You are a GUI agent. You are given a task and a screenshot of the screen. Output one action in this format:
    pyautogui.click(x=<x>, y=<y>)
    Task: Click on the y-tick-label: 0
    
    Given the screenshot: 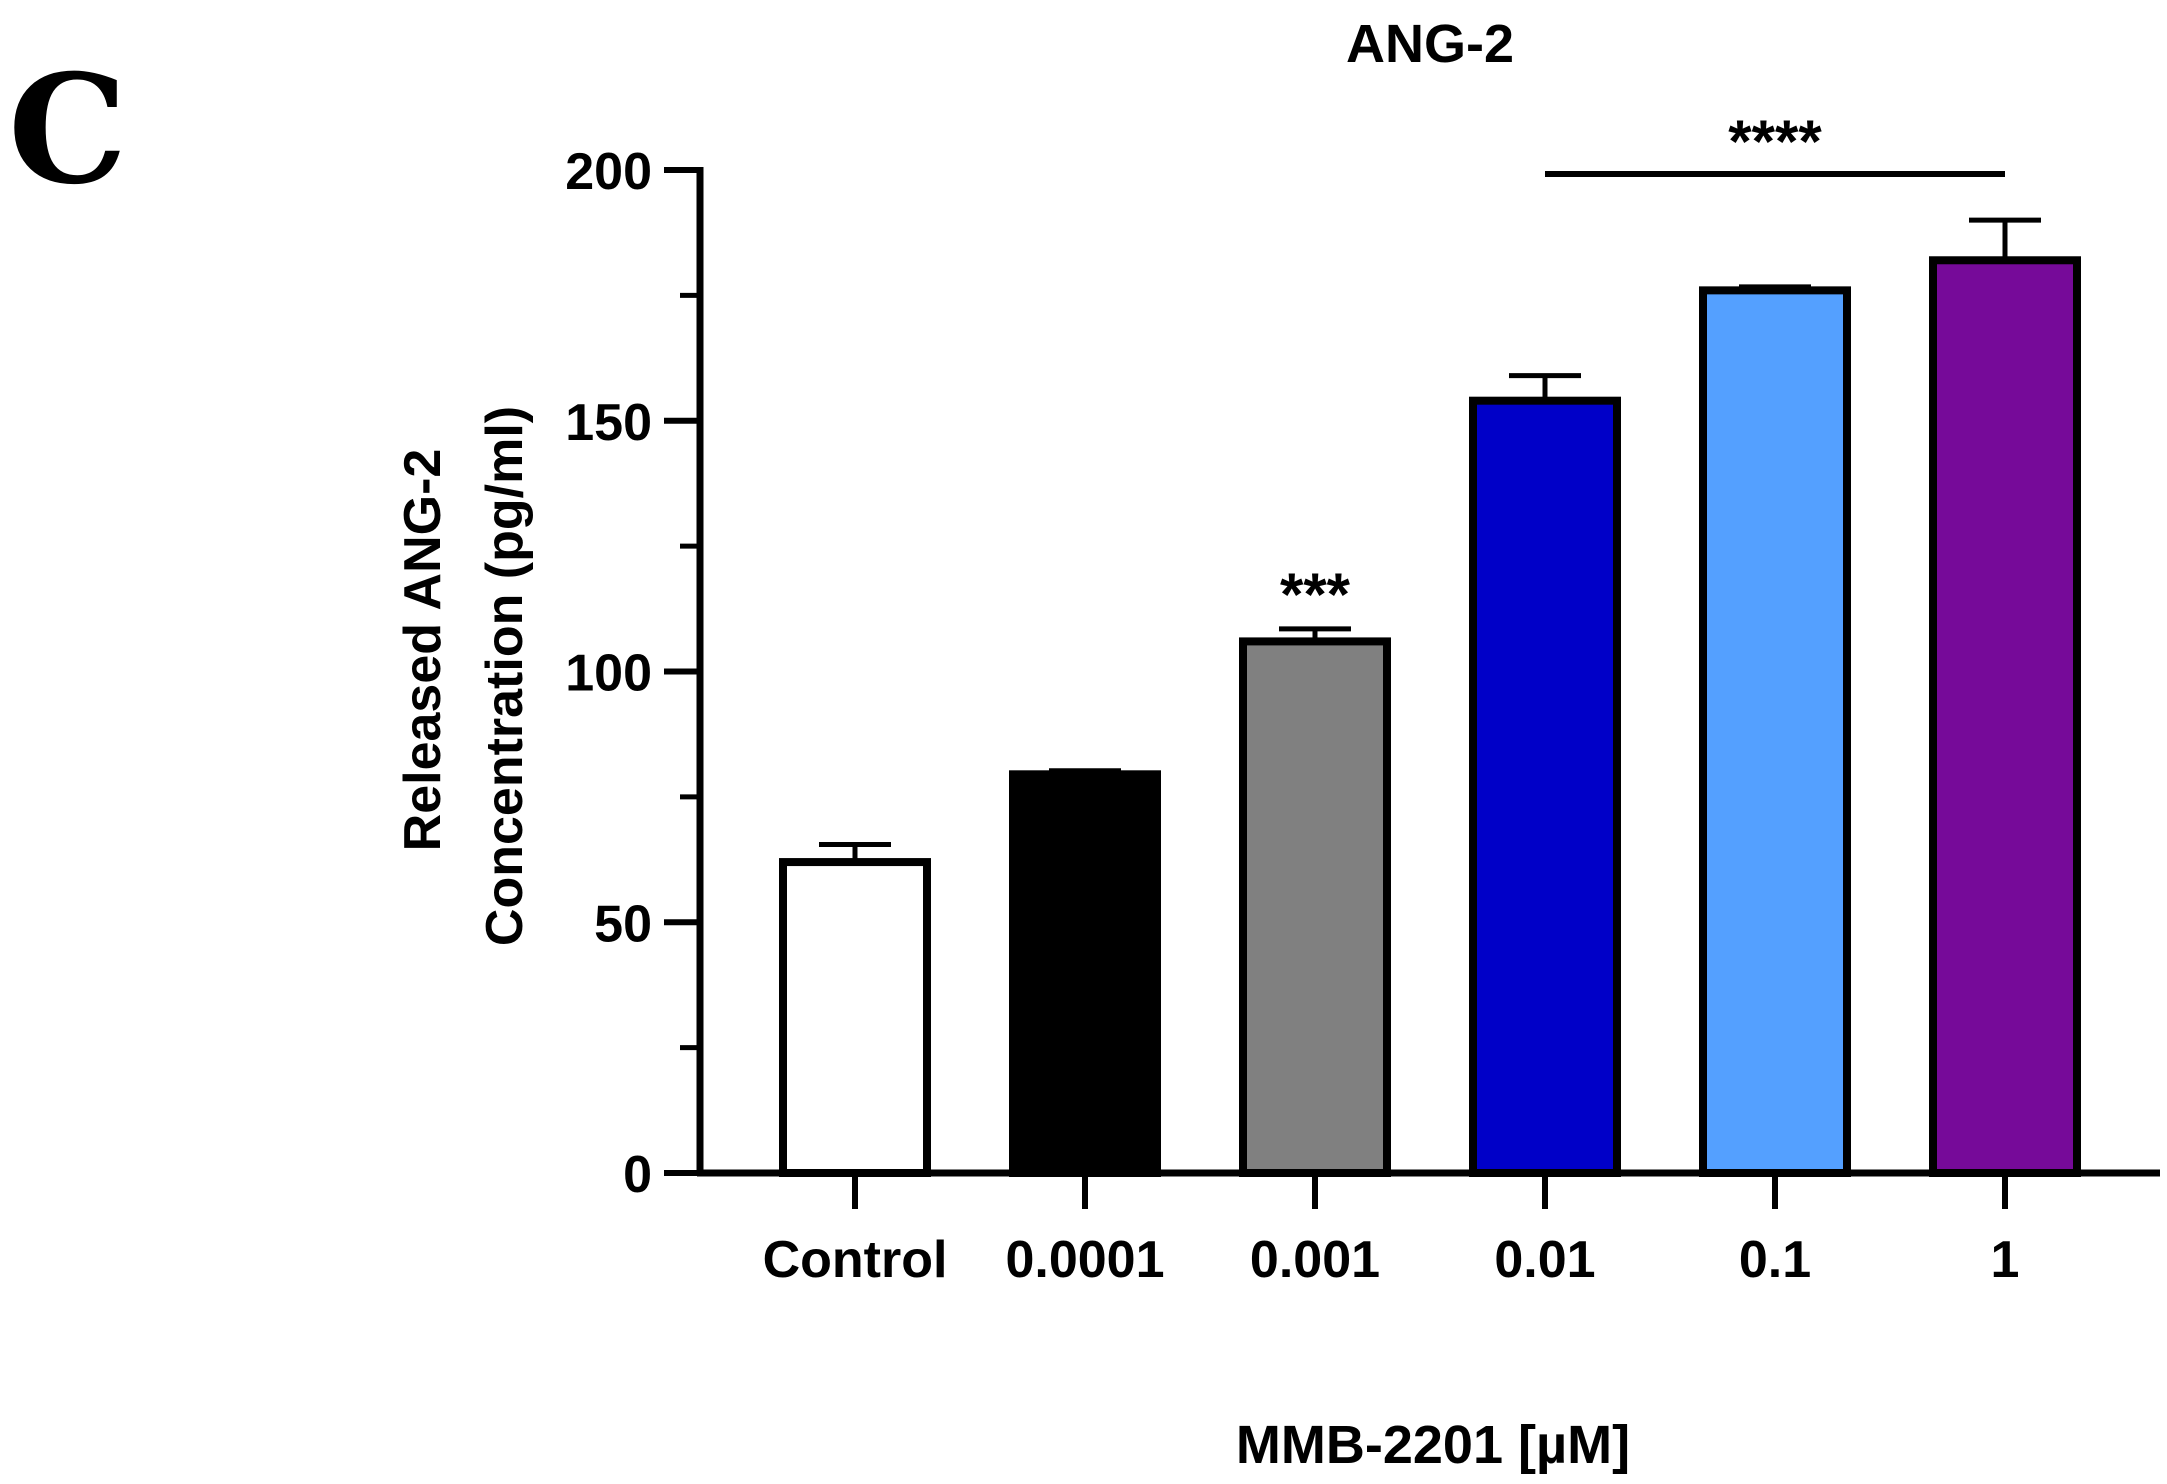 What is the action you would take?
    pyautogui.click(x=637, y=1175)
    